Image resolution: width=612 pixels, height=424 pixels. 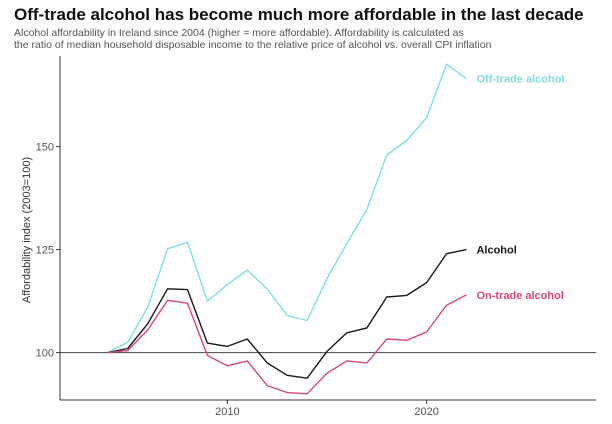 What do you see at coordinates (227, 412) in the screenshot?
I see `x-tick-label: 2010` at bounding box center [227, 412].